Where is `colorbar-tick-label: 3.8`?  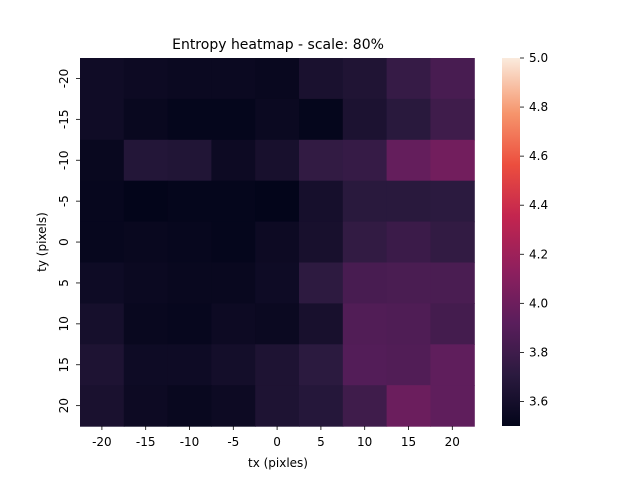 colorbar-tick-label: 3.8 is located at coordinates (538, 352).